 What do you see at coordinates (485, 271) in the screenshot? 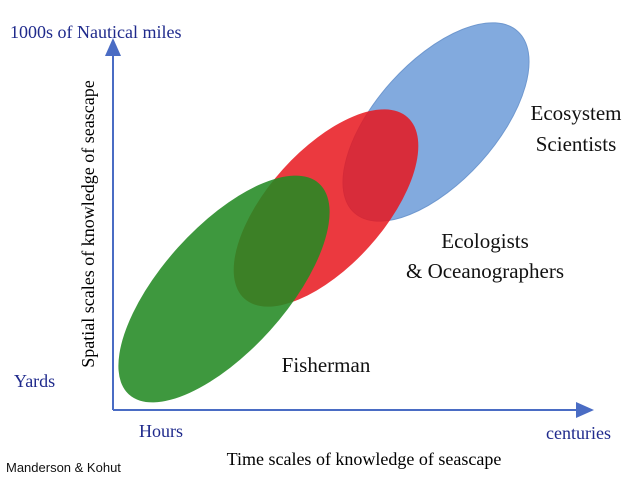
I see `group-label-line: & Oceanographers` at bounding box center [485, 271].